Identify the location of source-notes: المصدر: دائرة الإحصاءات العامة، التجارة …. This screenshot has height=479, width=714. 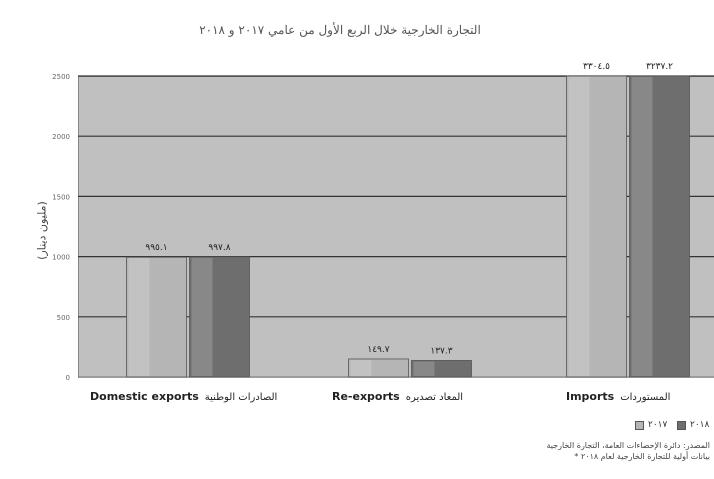
(580, 451).